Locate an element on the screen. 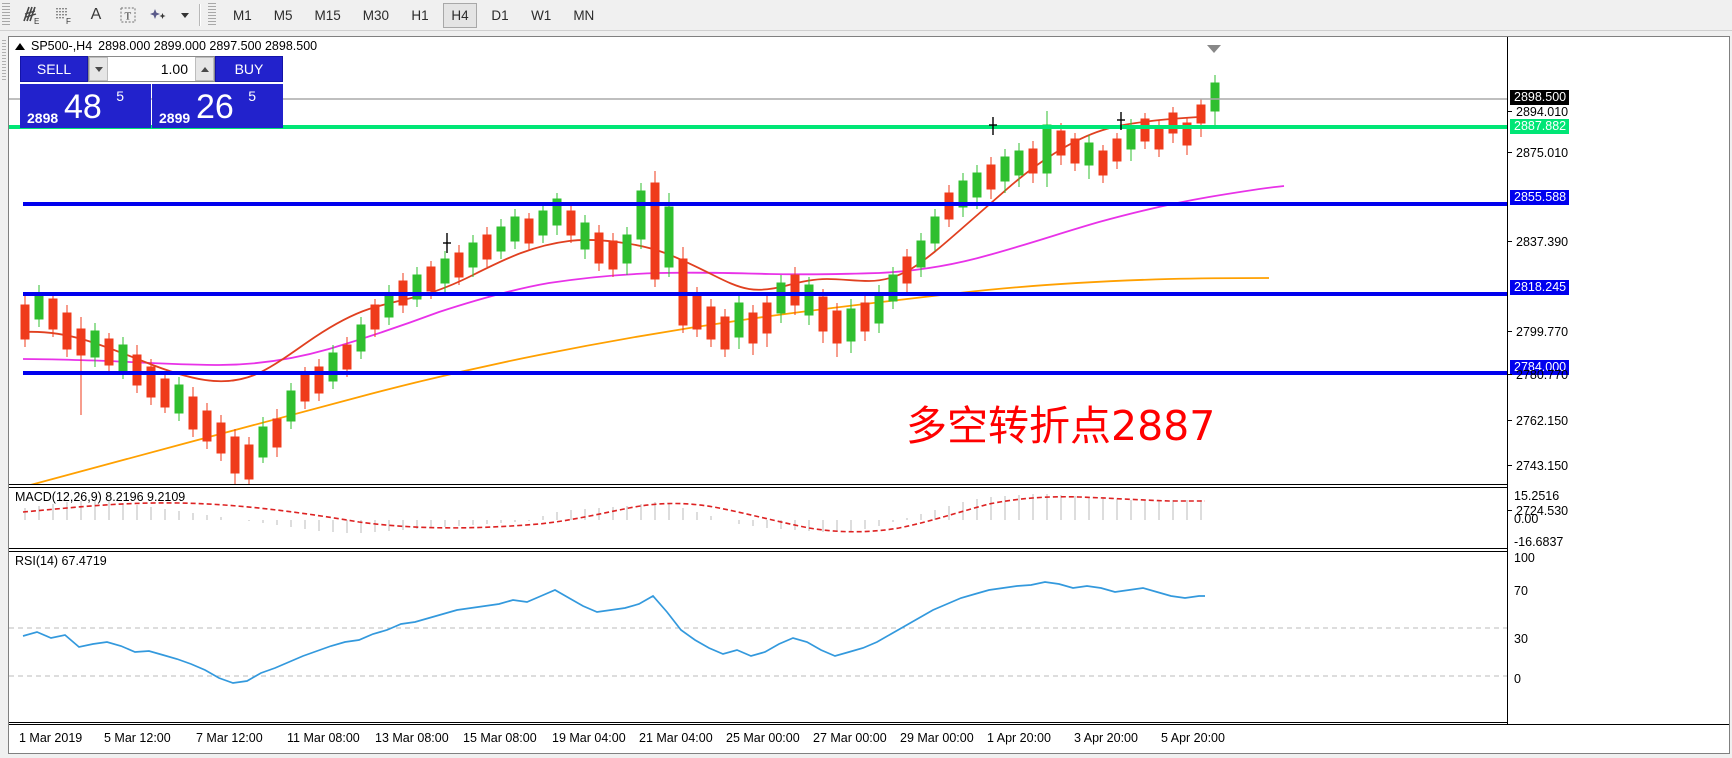 The image size is (1732, 758). macd-pane-label: MACD(12,26,9) 8.2196 9.2109 is located at coordinates (100, 497).